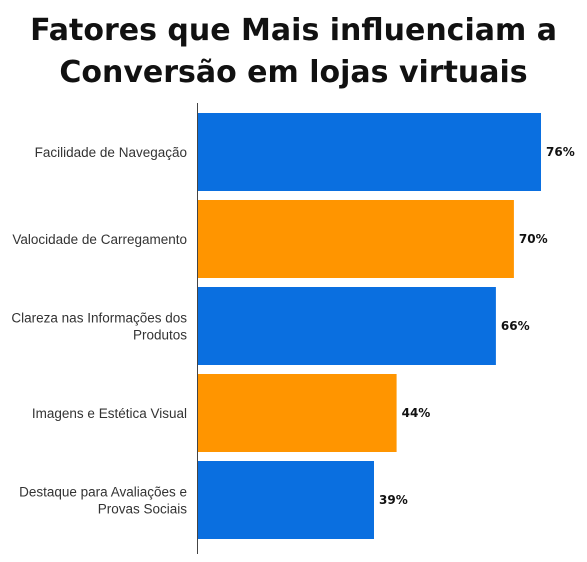  What do you see at coordinates (293, 30) in the screenshot?
I see `chart-title-line-1: Fatores que Mais influenciam a` at bounding box center [293, 30].